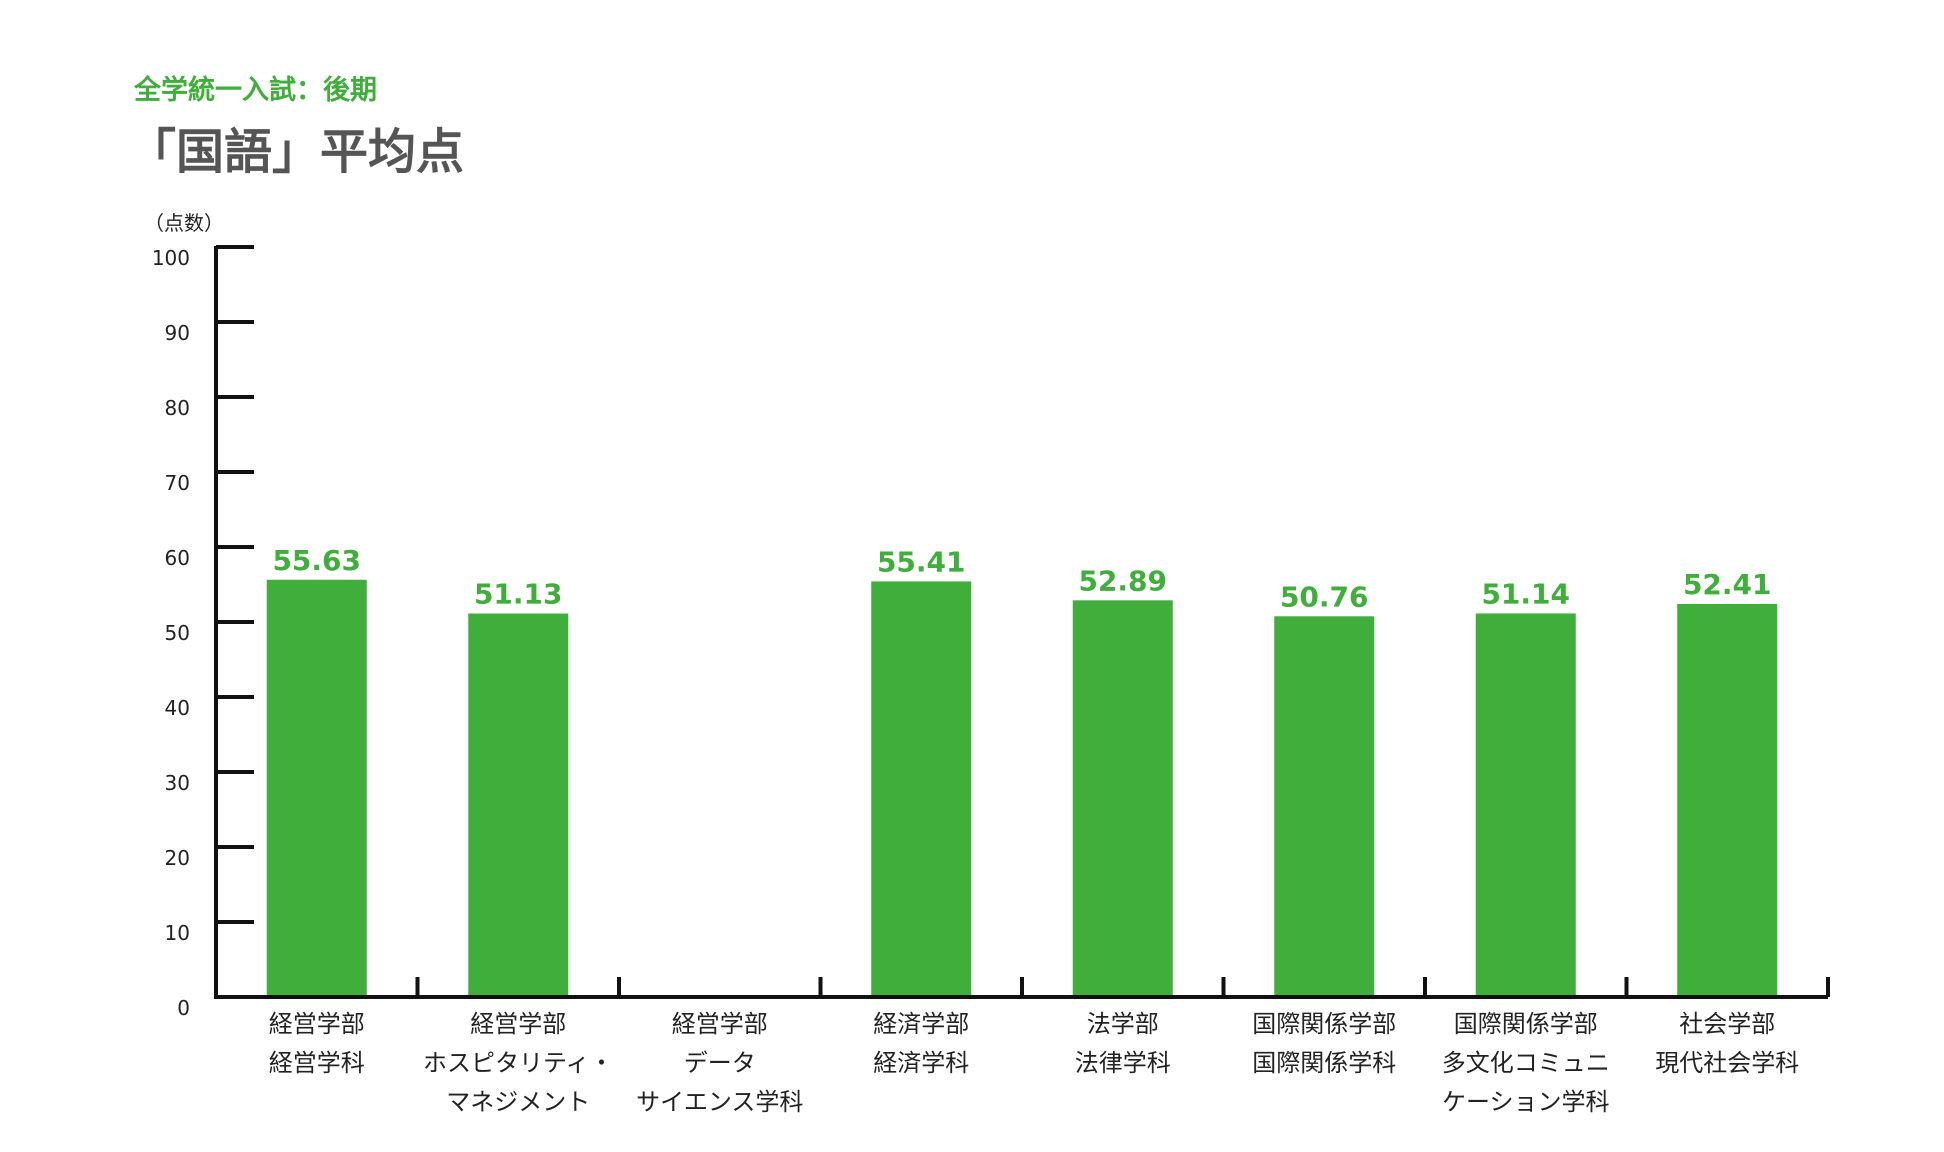 The image size is (1944, 1152). I want to click on x-category-label: ホスピタリティ・, so click(518, 1063).